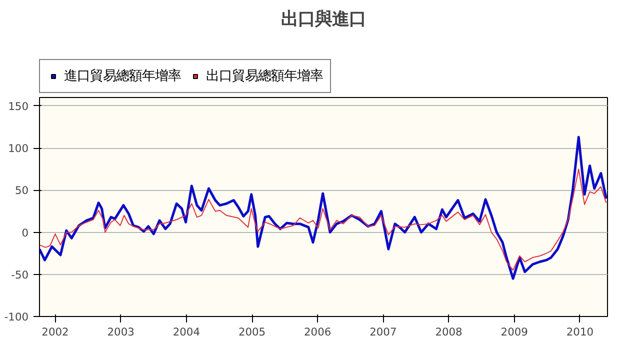  Describe the element at coordinates (323, 20) in the screenshot. I see `chart-title: 出口與進口` at that location.